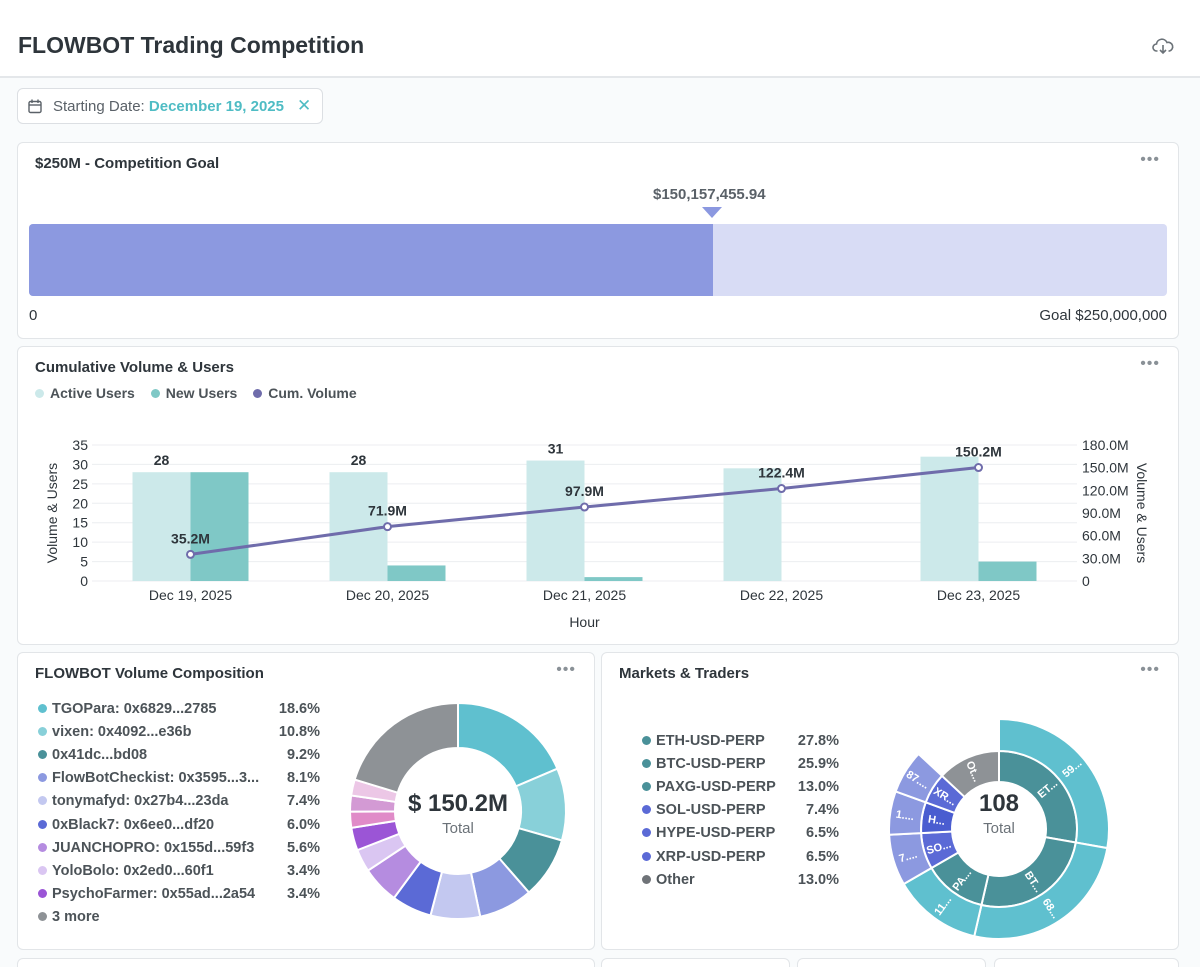 The width and height of the screenshot is (1200, 967). What do you see at coordinates (146, 848) in the screenshot?
I see `legend-item: JUANCHOPRO: 0x155d...59f3` at bounding box center [146, 848].